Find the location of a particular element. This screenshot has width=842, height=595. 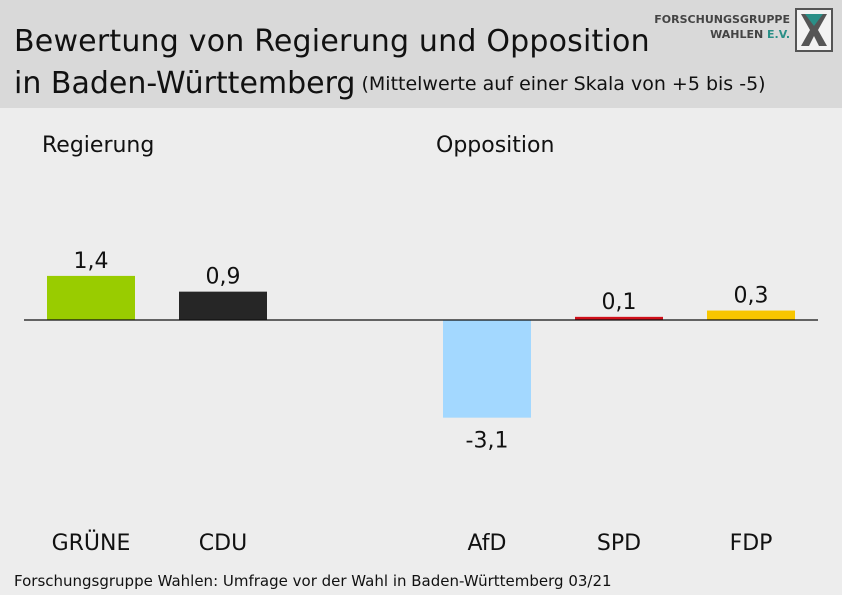

chart-title-line2-text: in Baden-Württemberg is located at coordinates (185, 83).